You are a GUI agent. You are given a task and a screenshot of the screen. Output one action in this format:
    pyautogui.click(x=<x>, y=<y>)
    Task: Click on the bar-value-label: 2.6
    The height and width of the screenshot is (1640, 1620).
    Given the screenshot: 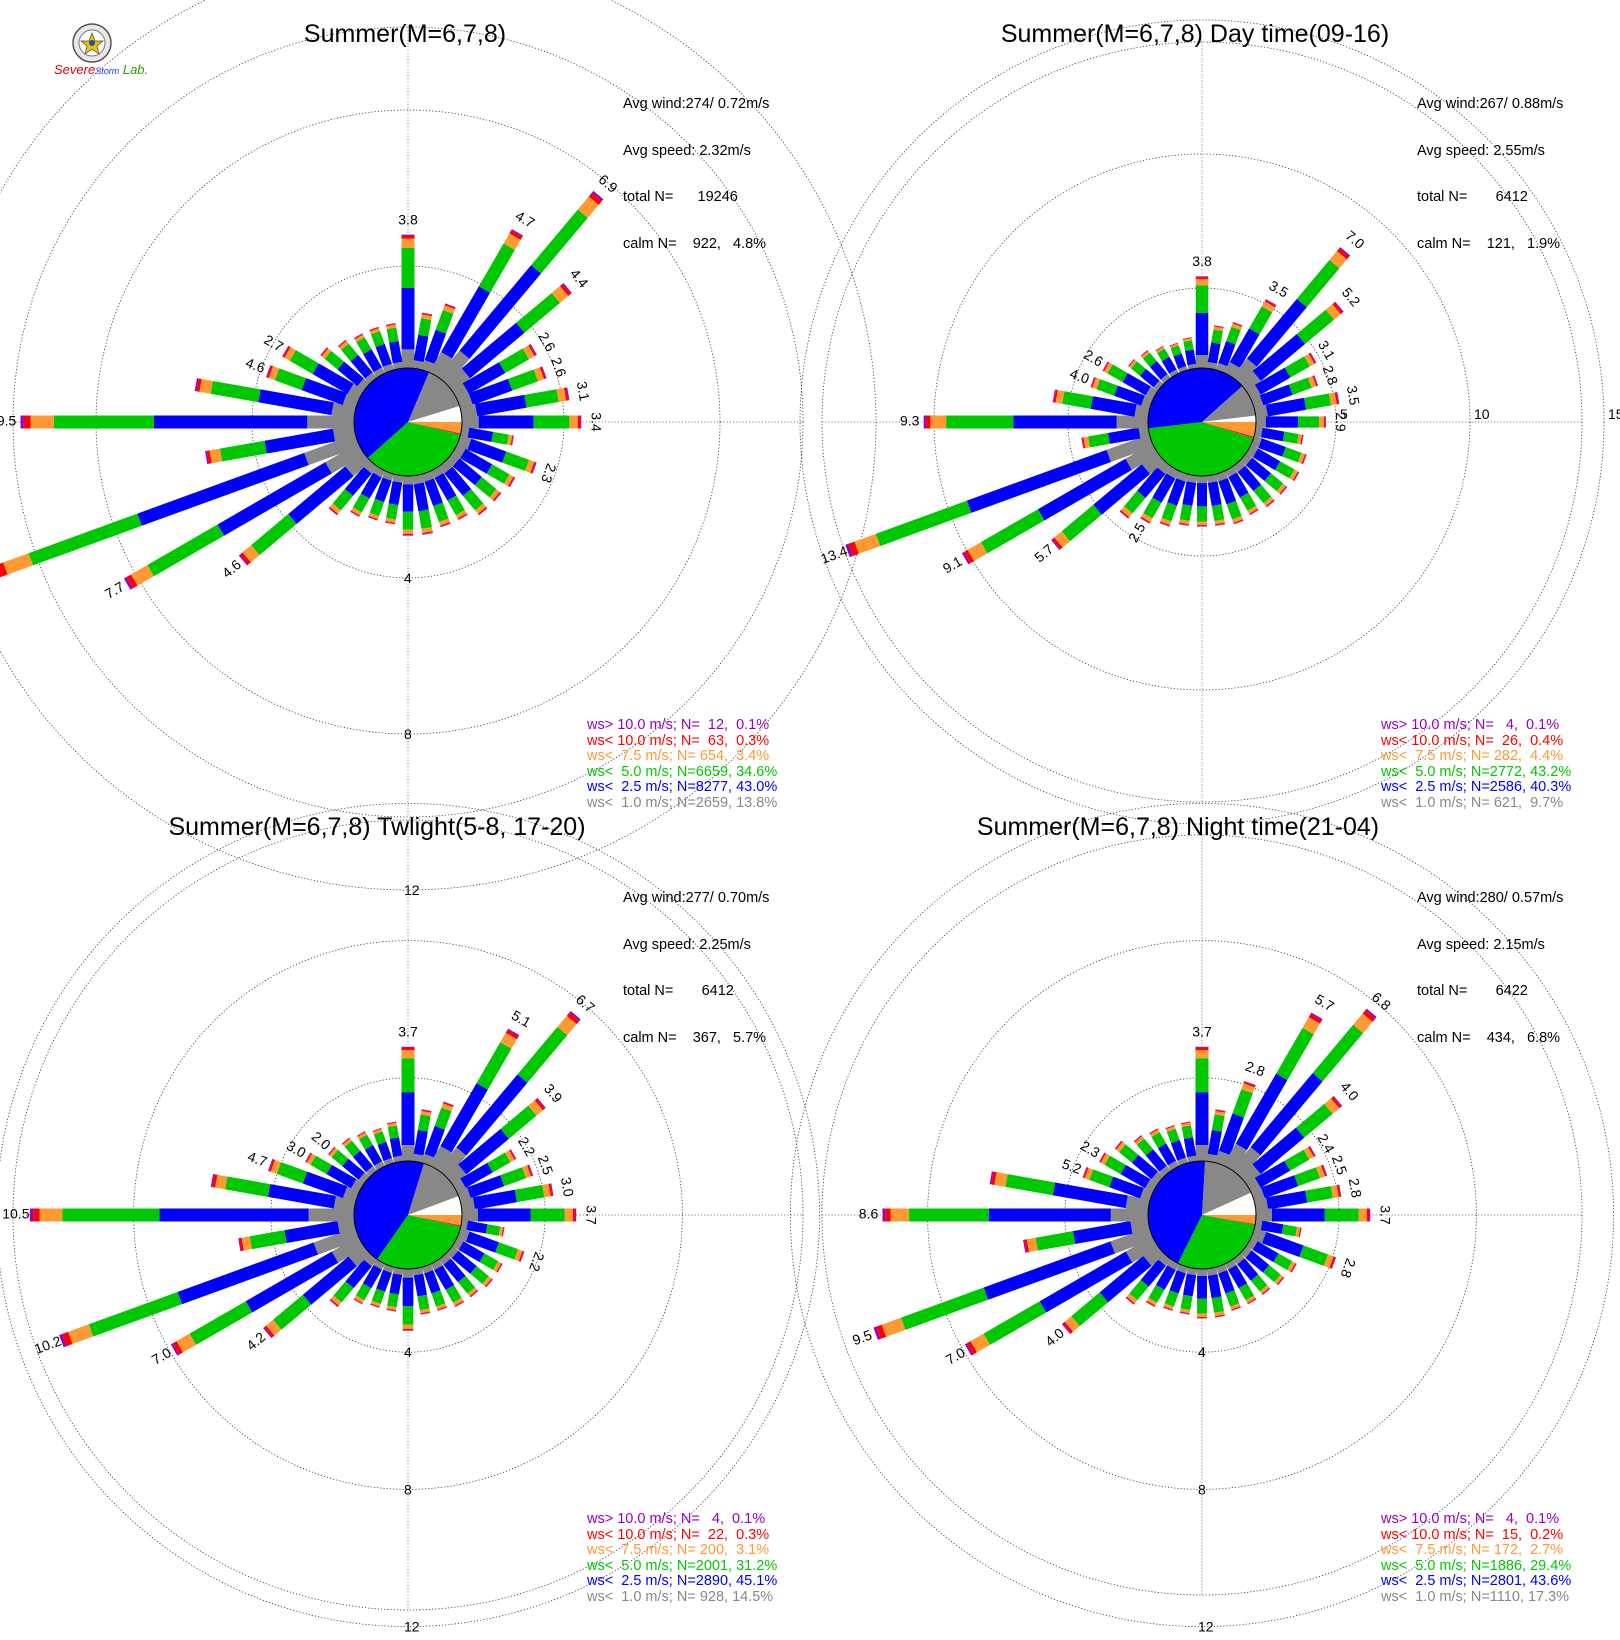 What is the action you would take?
    pyautogui.click(x=559, y=367)
    